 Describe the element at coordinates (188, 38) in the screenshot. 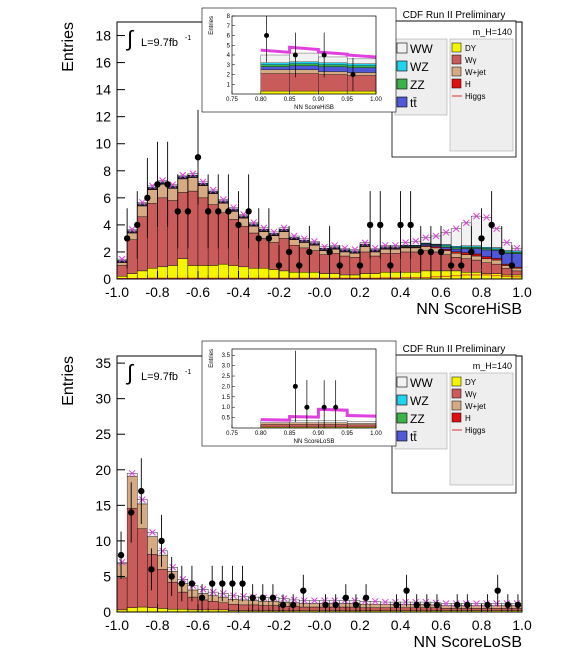

I see `luminosity-exponent: -1` at that location.